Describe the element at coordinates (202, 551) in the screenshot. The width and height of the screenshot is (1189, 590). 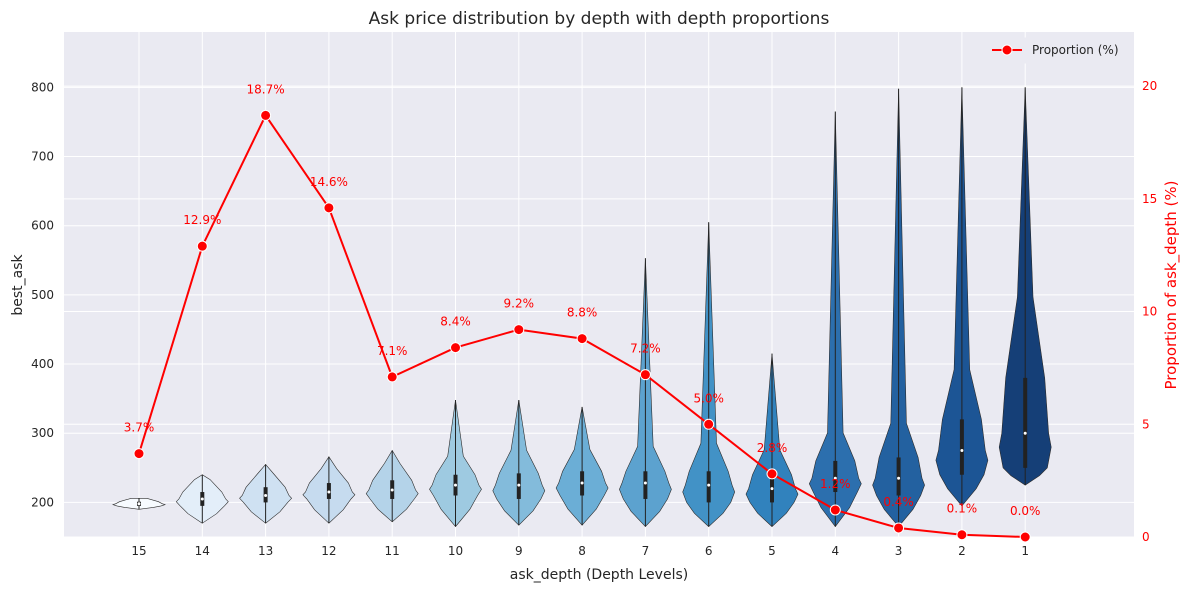
I see `x-tick-label: 14` at that location.